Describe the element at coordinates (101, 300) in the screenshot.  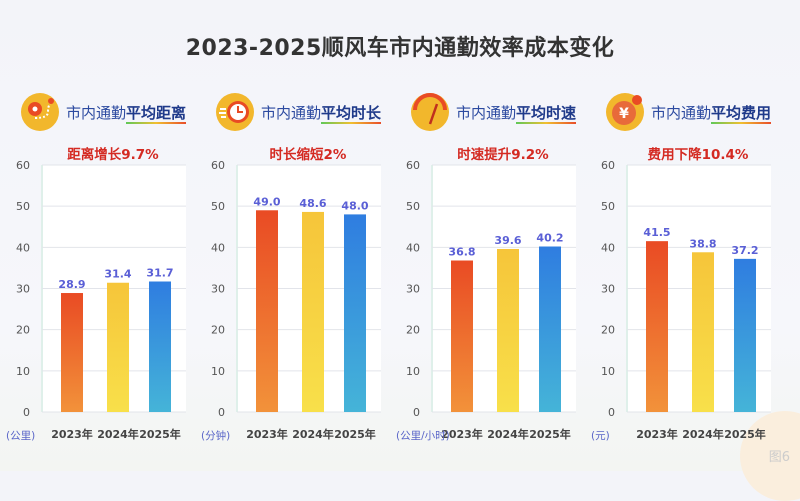
I see `bar-chart: 0 10 20 30 40 50 60 28.9 2023年 31.4 2024年 31.7 2025年` at that location.